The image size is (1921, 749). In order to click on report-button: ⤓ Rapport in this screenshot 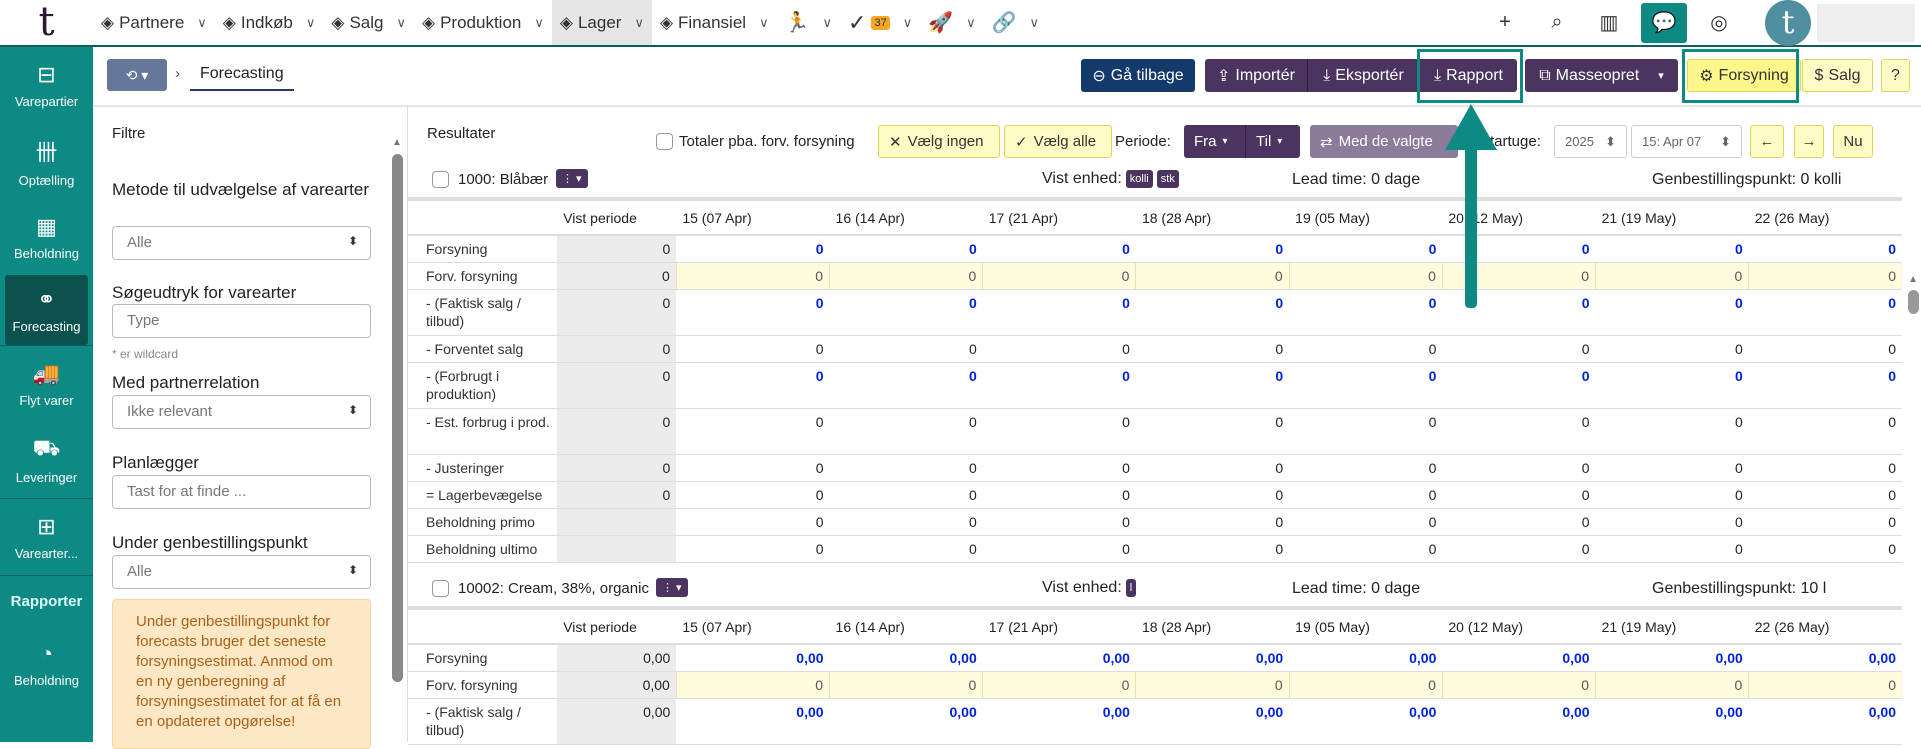, I will do `click(1468, 75)`.